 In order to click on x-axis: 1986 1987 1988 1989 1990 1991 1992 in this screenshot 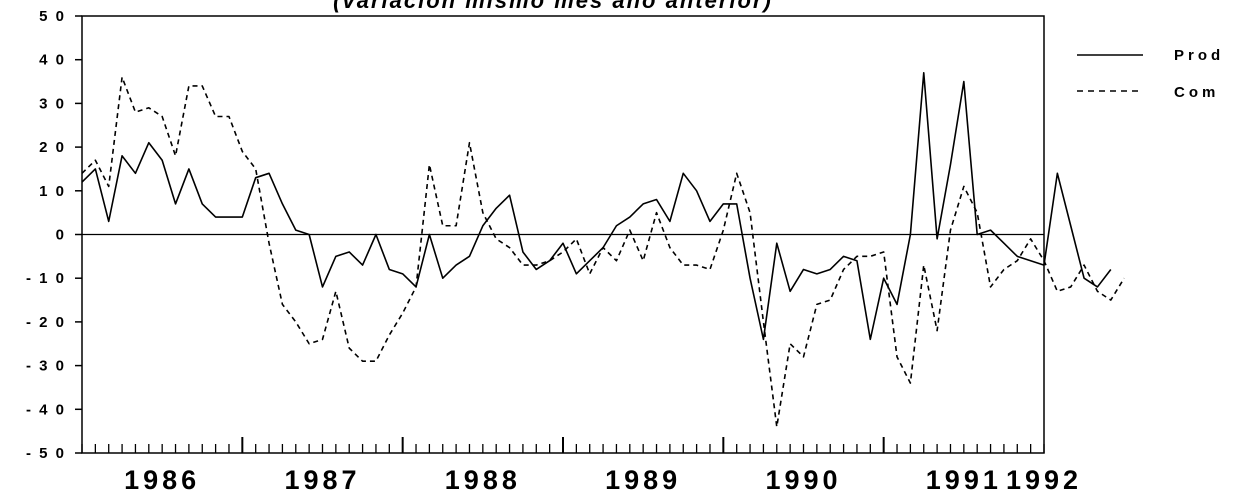, I will do `click(581, 466)`.